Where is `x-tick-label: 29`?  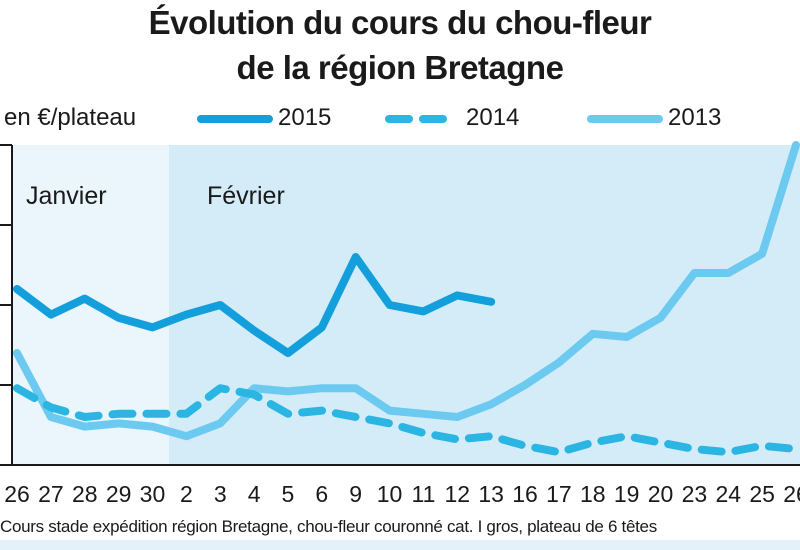 x-tick-label: 29 is located at coordinates (119, 494).